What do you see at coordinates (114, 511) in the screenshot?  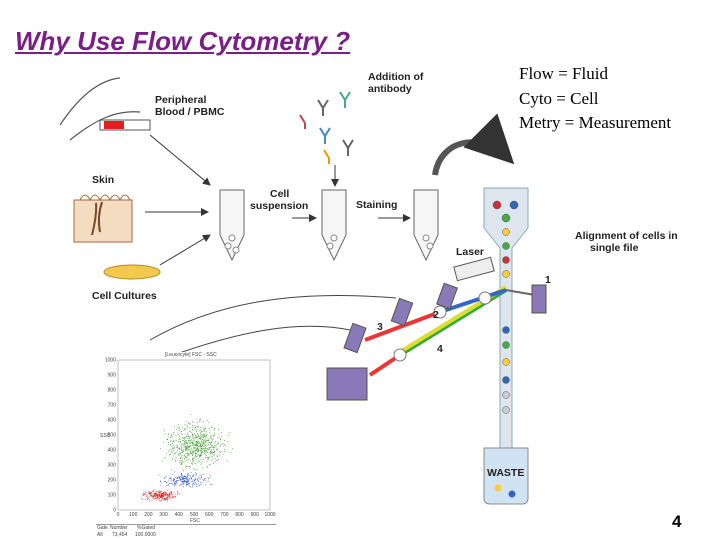 I see `inset-y-tick: 0` at bounding box center [114, 511].